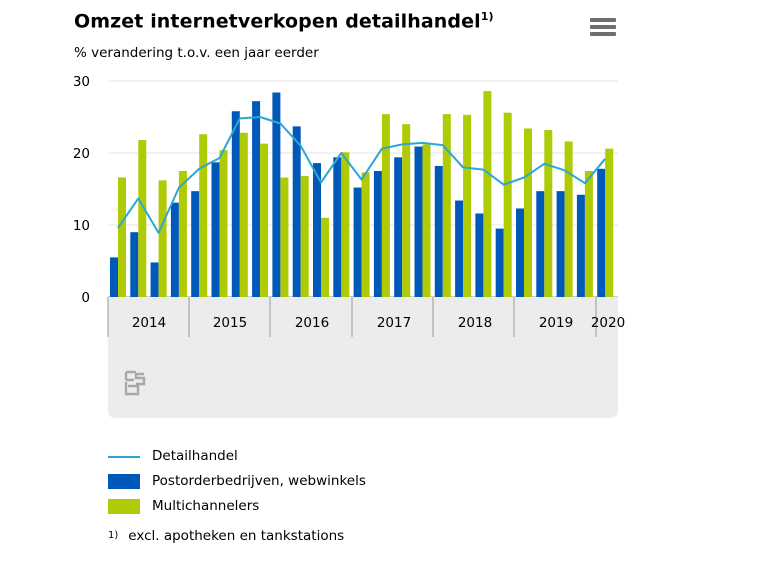 Image resolution: width=764 pixels, height=574 pixels. Describe the element at coordinates (124, 457) in the screenshot. I see `legend-line-swatch` at that location.